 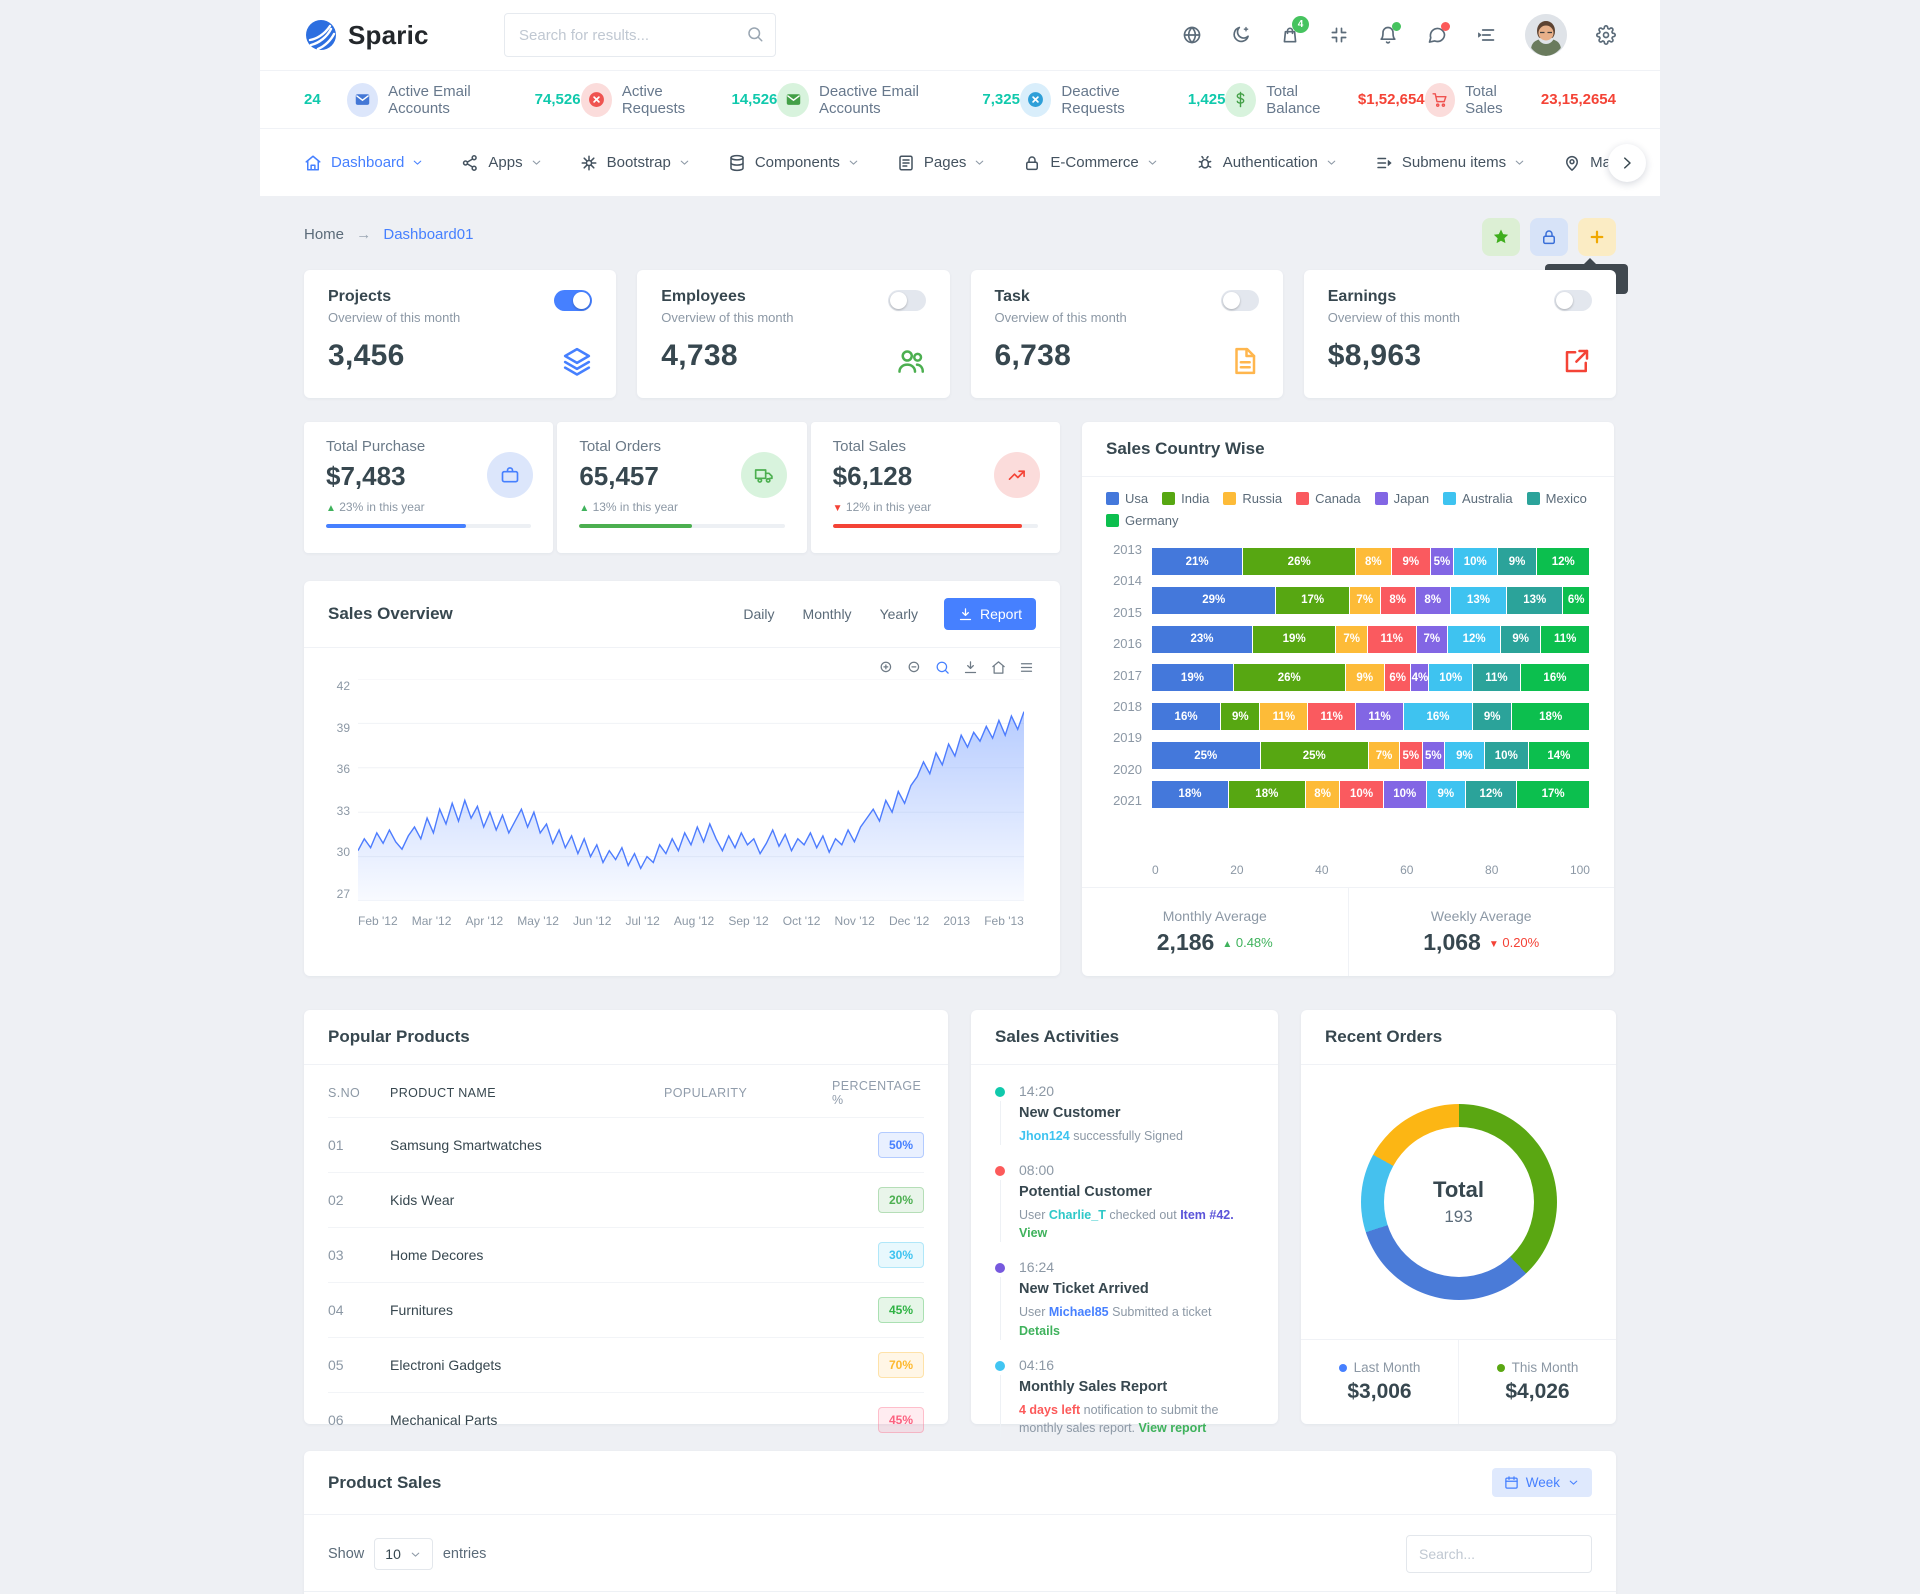 I want to click on legend-item: Usa, so click(x=1127, y=498).